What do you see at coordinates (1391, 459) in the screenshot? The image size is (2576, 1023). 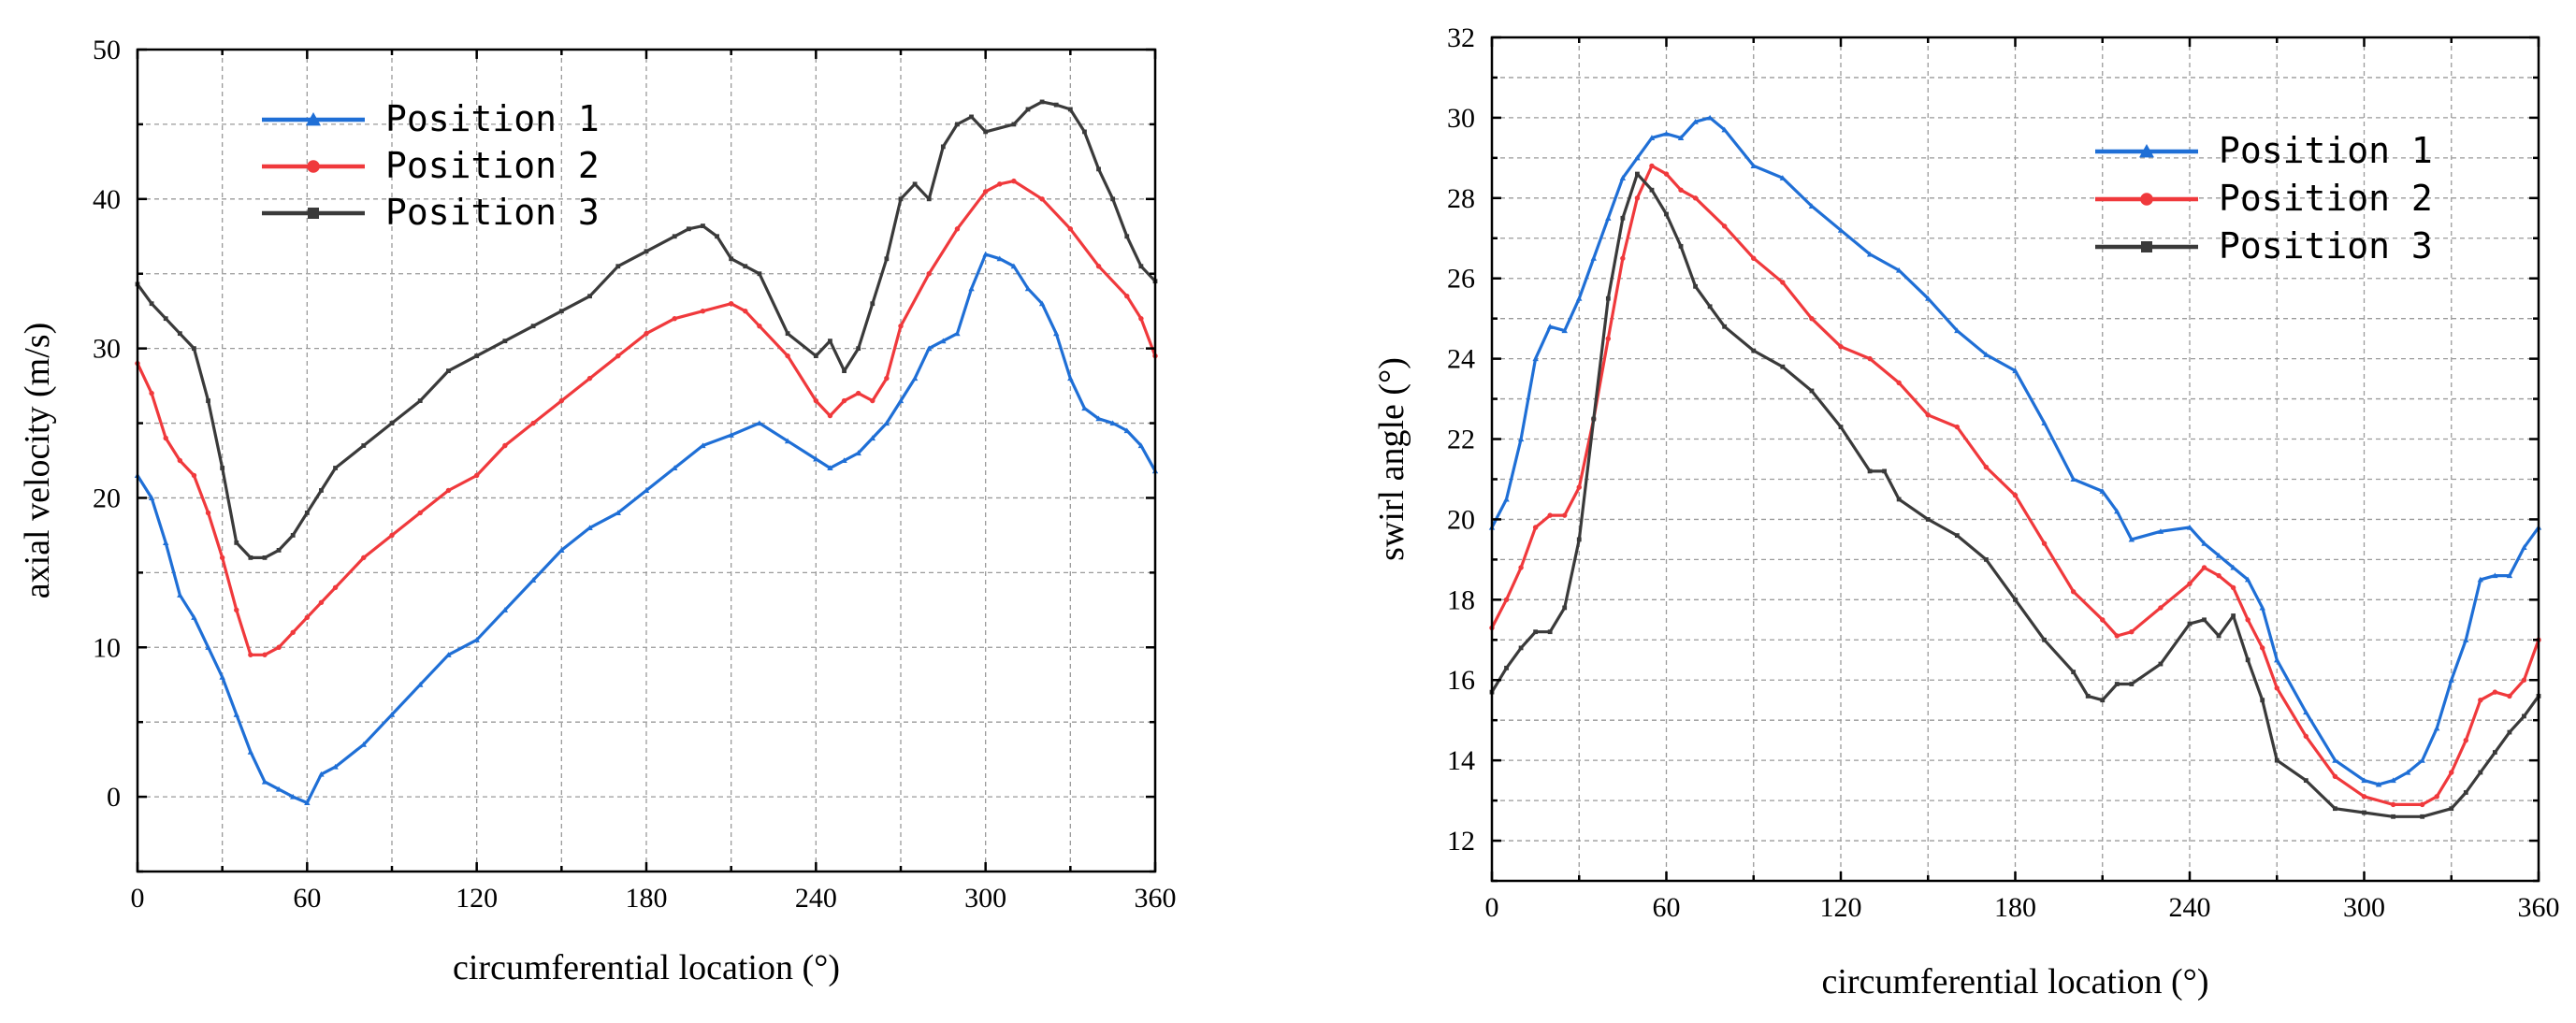 I see `swirl-angle-y-axis-title: swirl angle (°)` at bounding box center [1391, 459].